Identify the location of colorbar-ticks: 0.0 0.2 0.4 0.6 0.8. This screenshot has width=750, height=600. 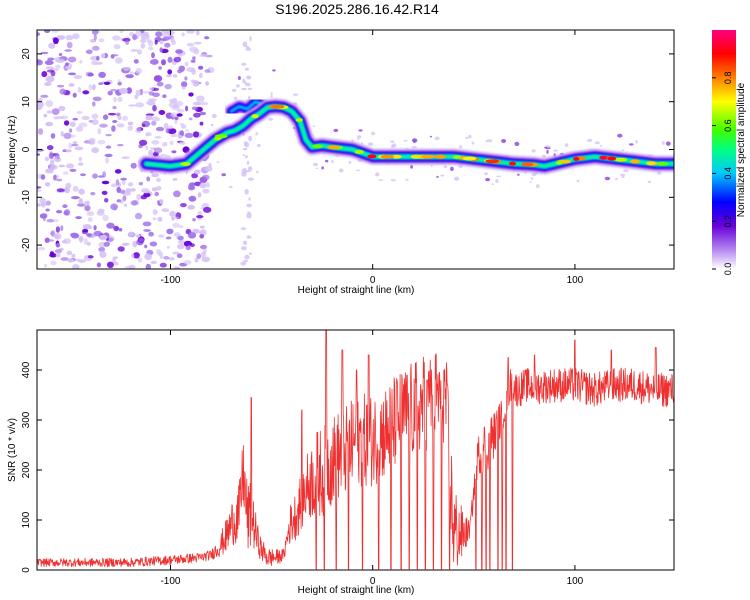
(722, 173).